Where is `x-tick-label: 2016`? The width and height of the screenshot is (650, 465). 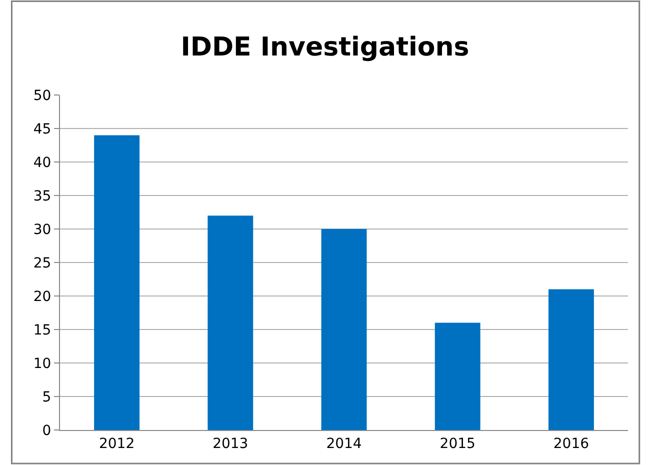
x-tick-label: 2016 is located at coordinates (571, 444).